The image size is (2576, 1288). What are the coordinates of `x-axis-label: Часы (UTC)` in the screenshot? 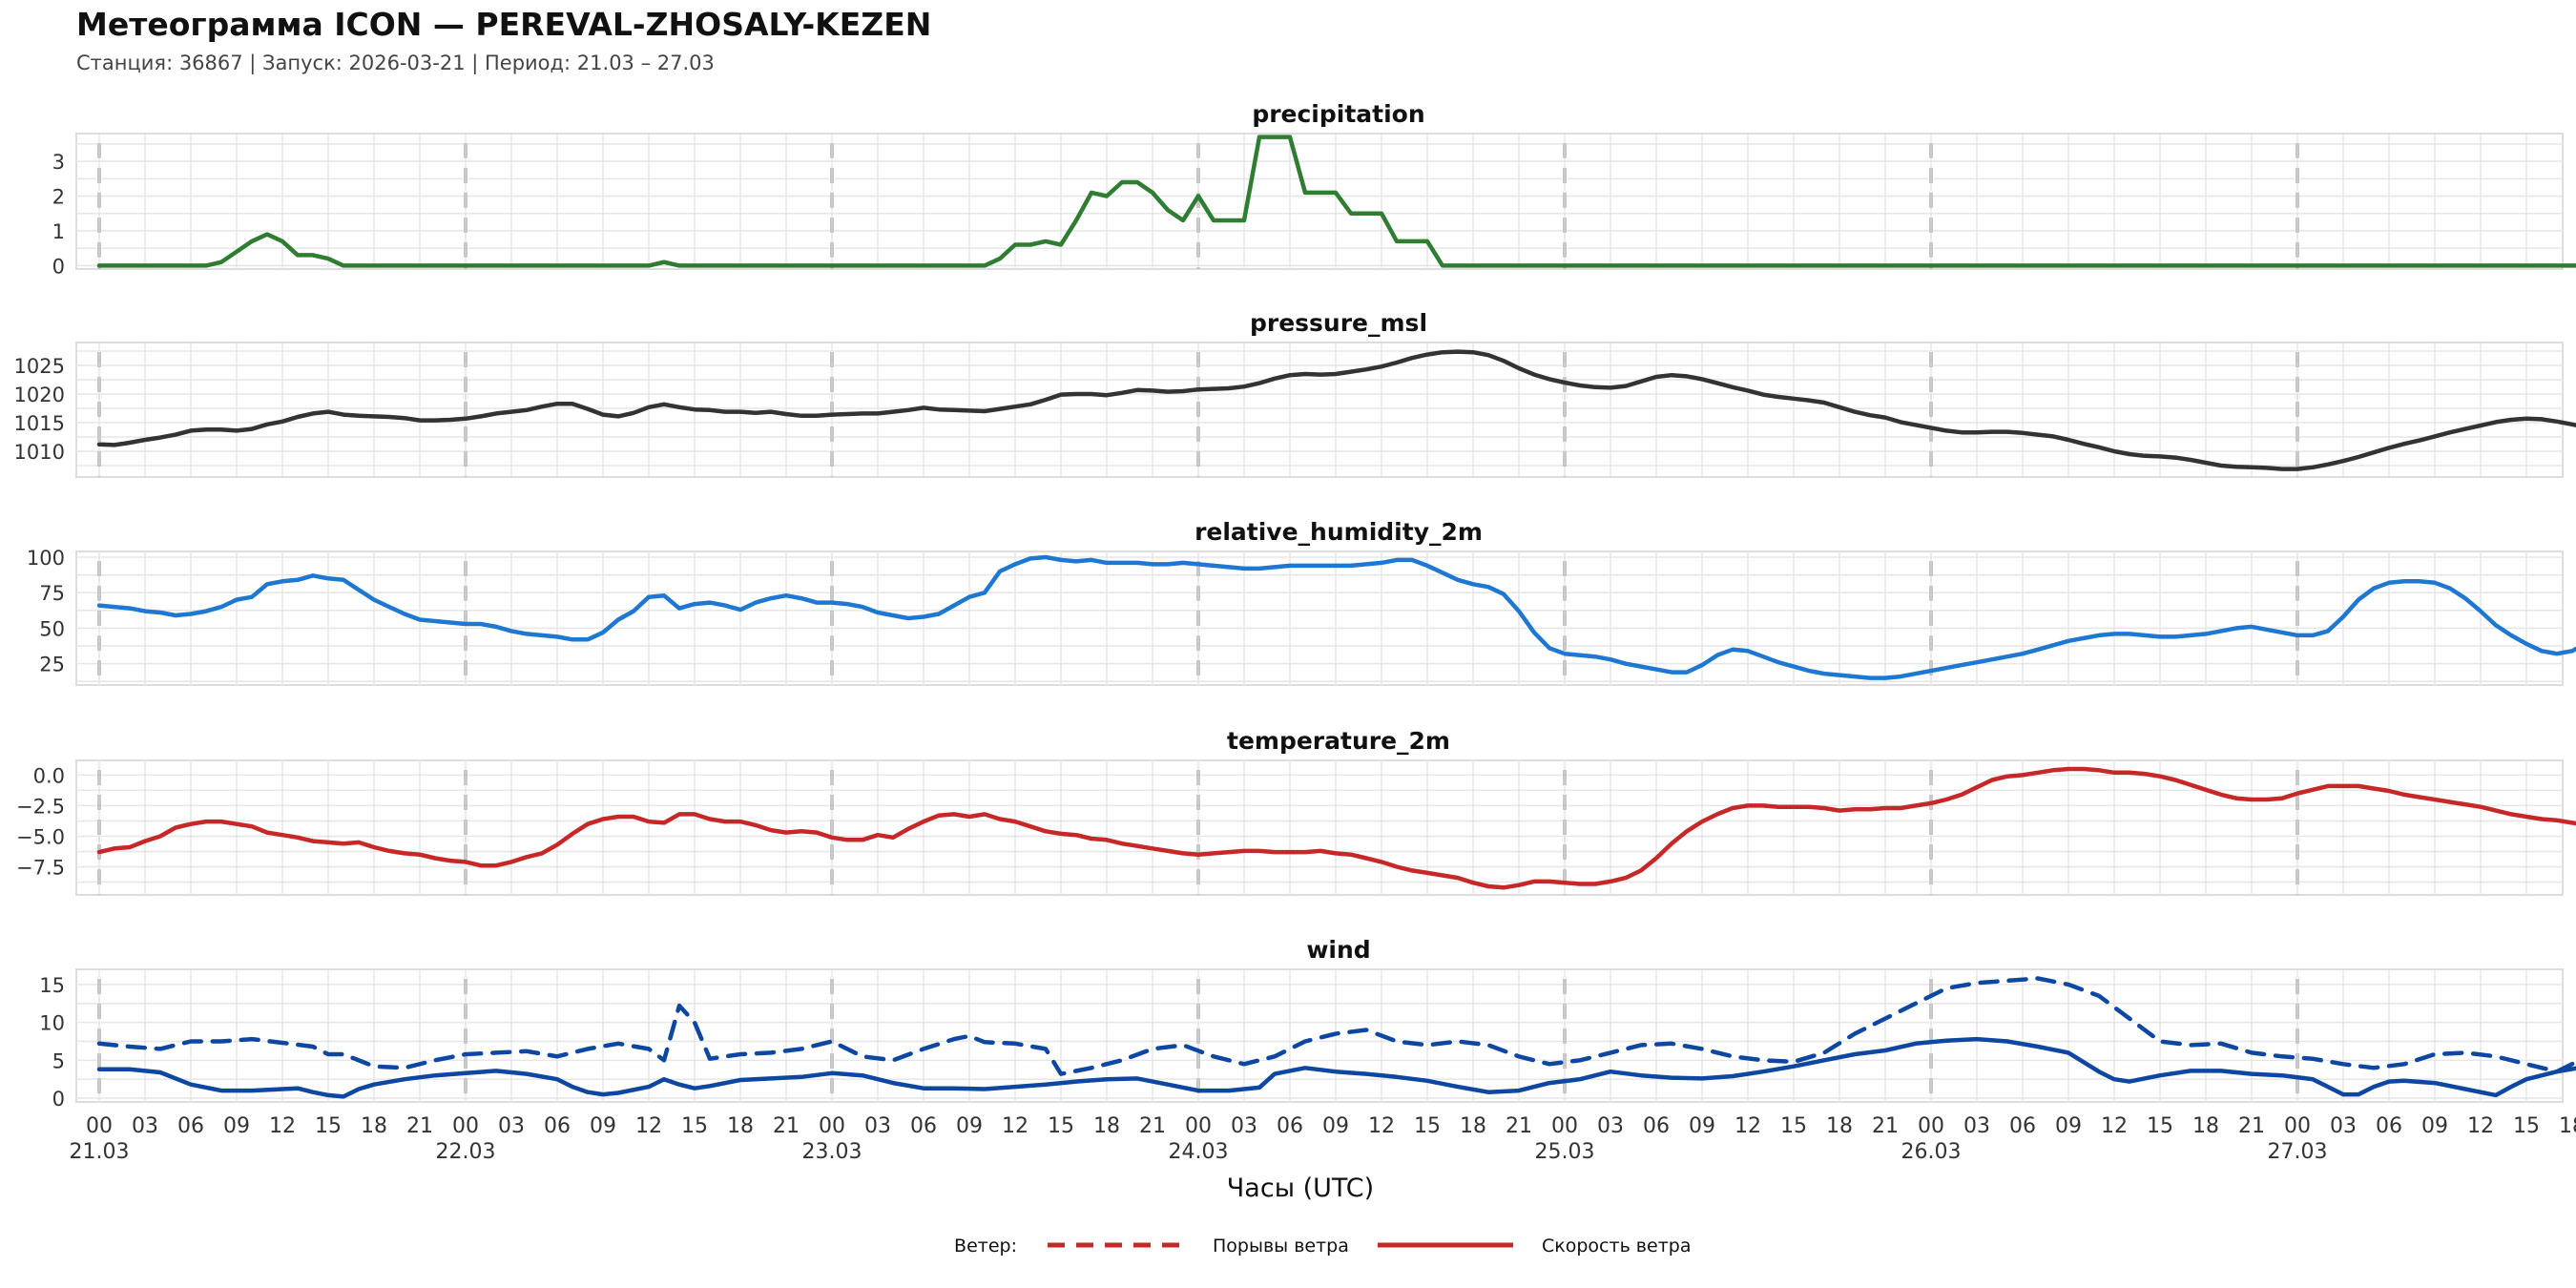 It's located at (1300, 1188).